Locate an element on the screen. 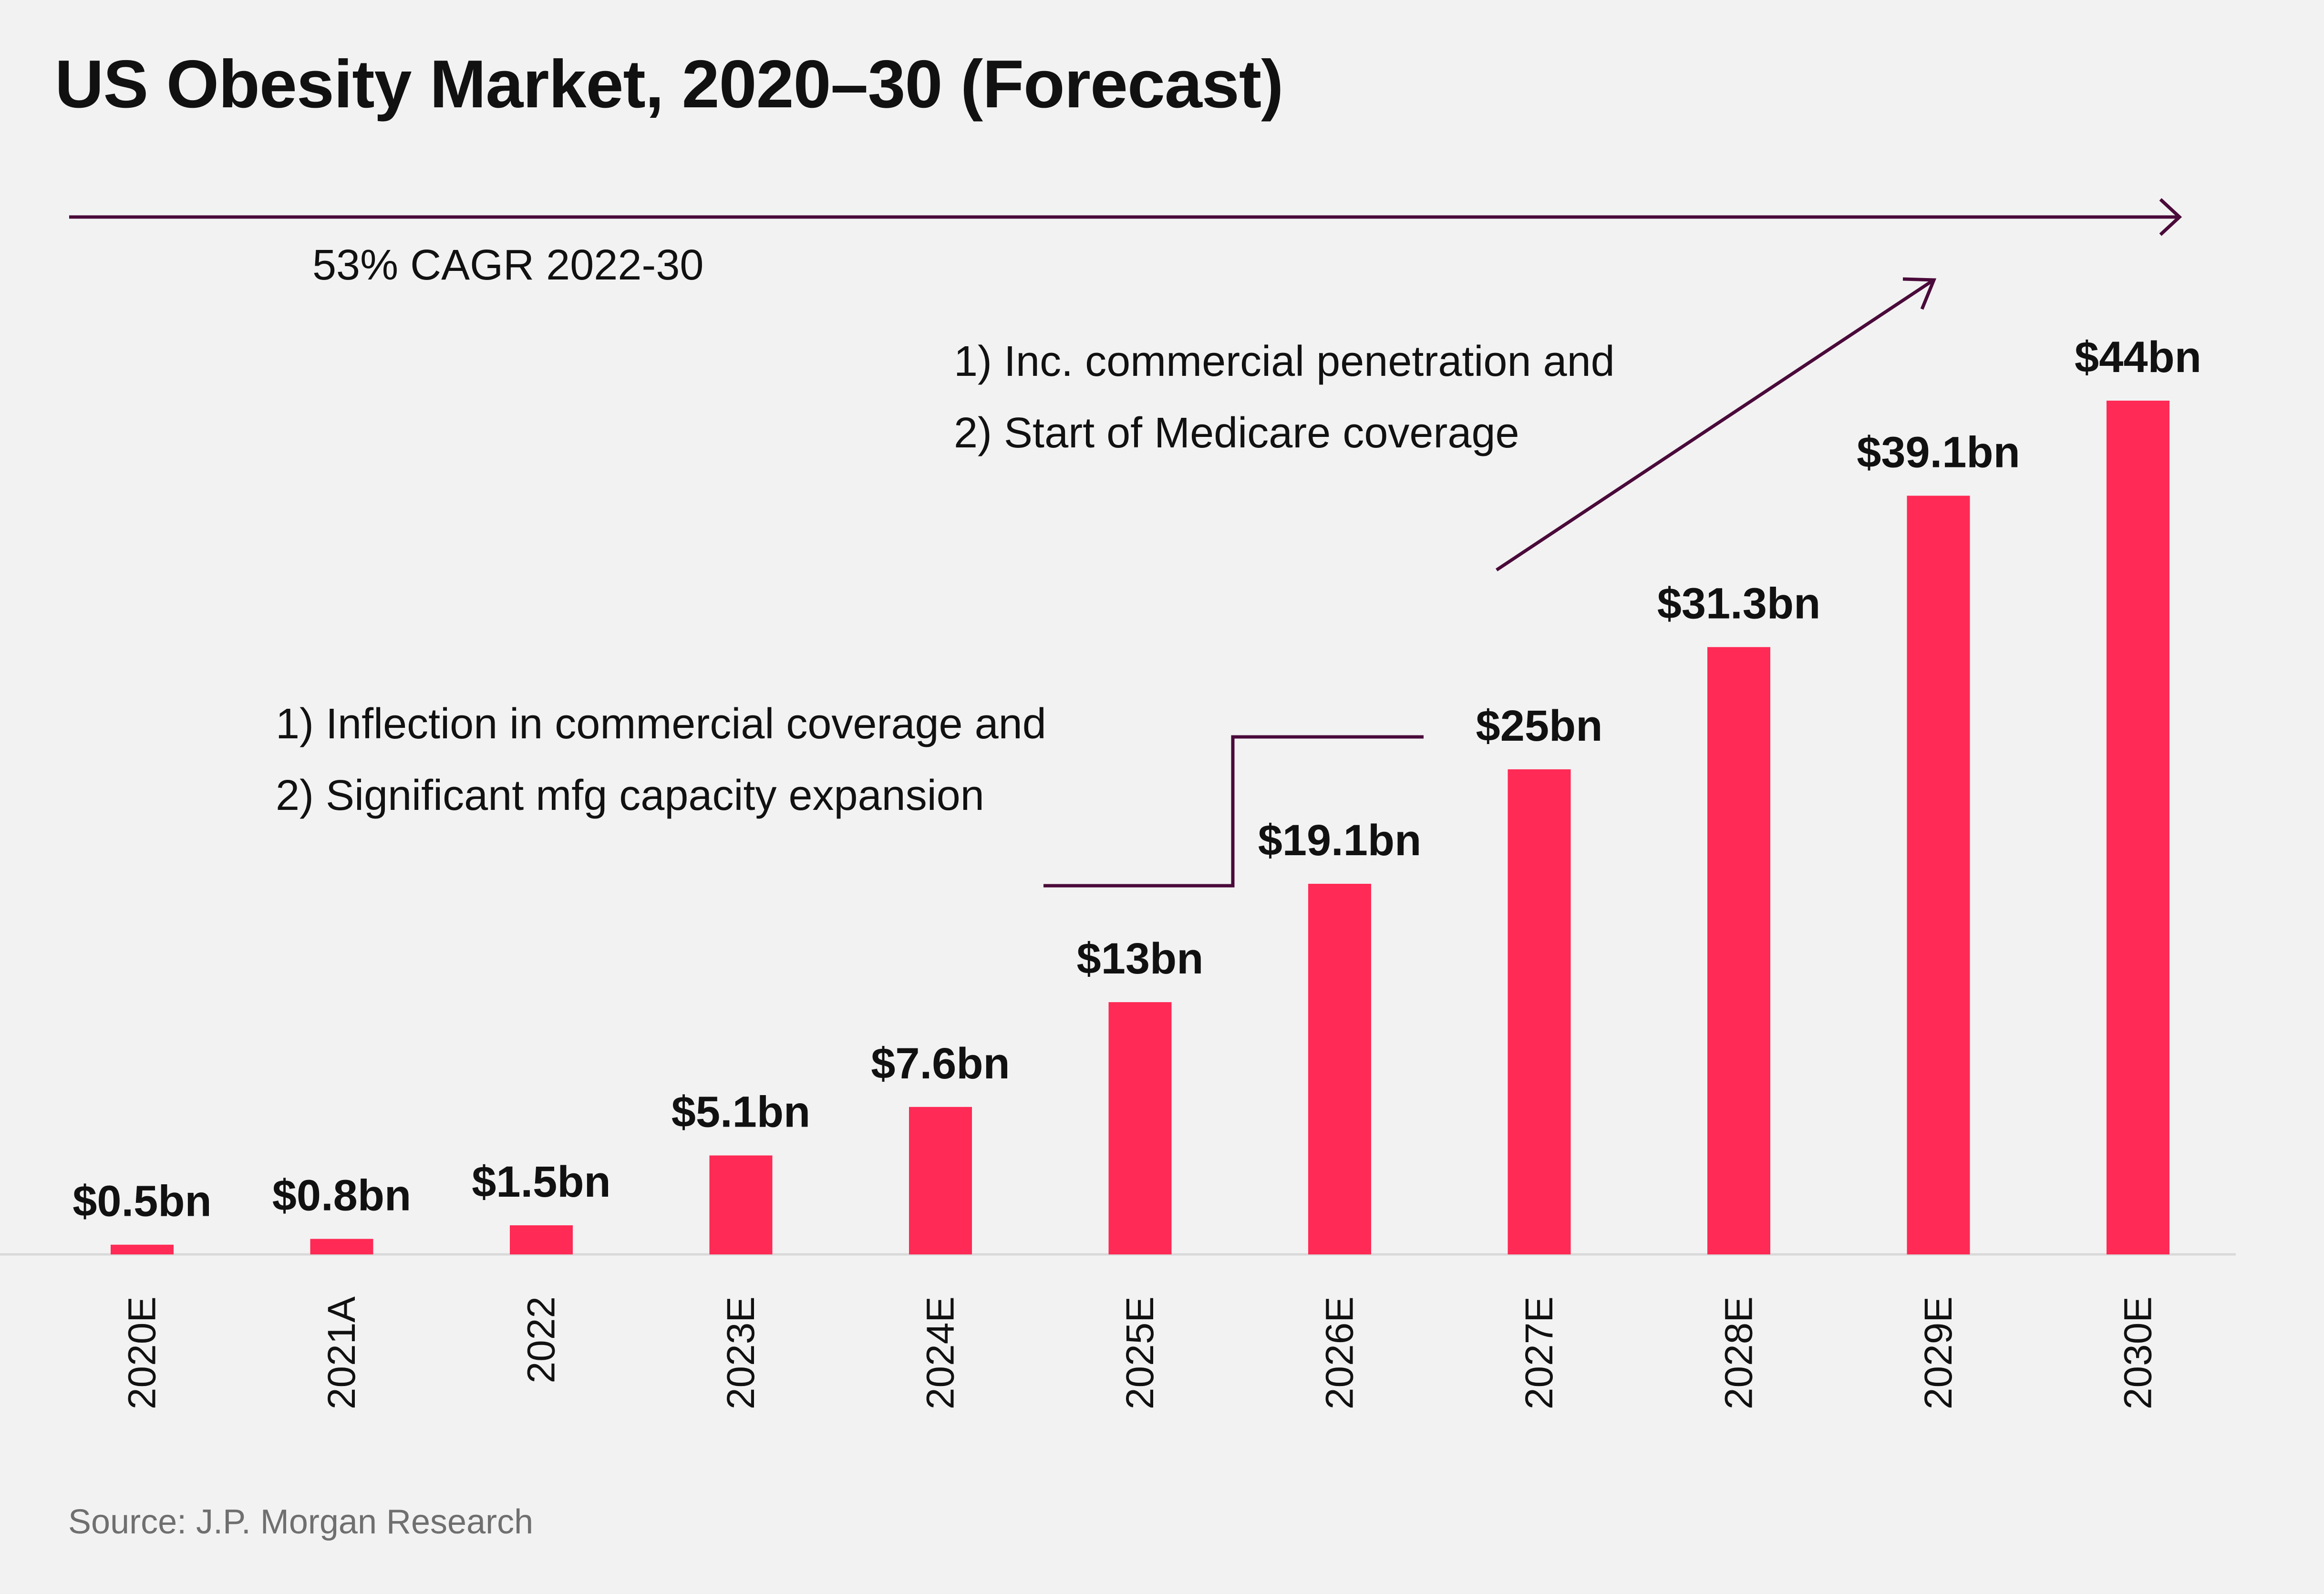  value-label-2028E: $31.3bn is located at coordinates (1739, 604).